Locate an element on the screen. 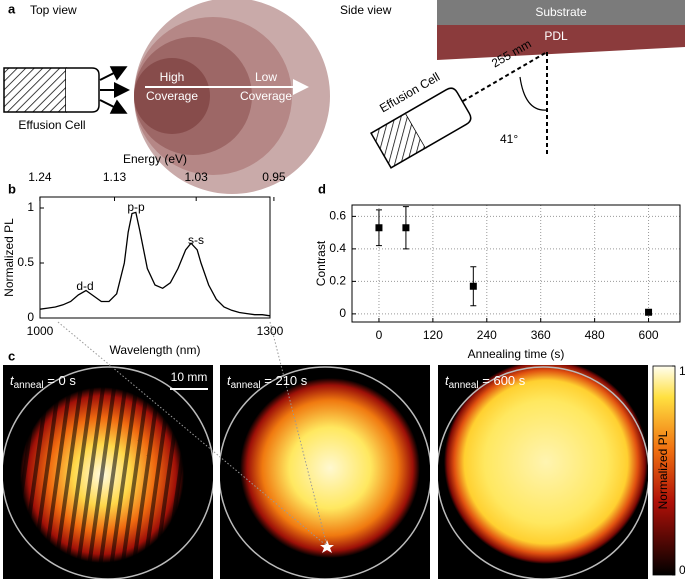 This screenshot has width=685, height=579. y-tick-label: 0.4 is located at coordinates (337, 248).